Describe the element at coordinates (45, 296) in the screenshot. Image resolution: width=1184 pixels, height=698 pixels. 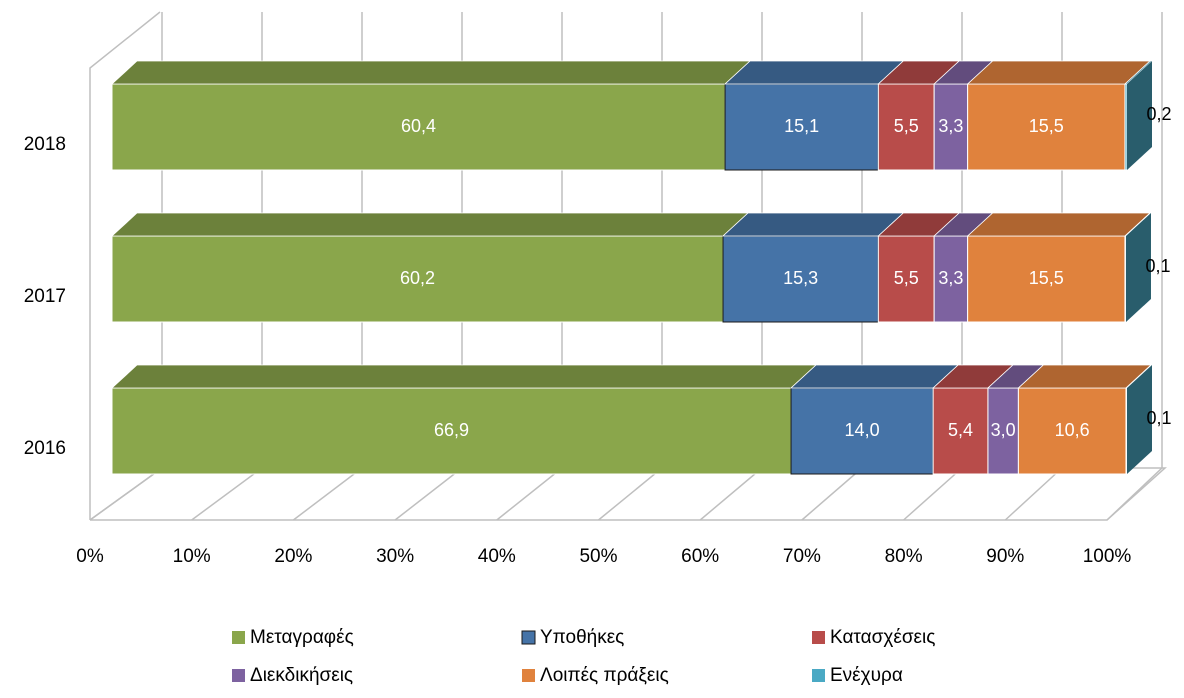
I see `y-tick-label: 2017` at that location.